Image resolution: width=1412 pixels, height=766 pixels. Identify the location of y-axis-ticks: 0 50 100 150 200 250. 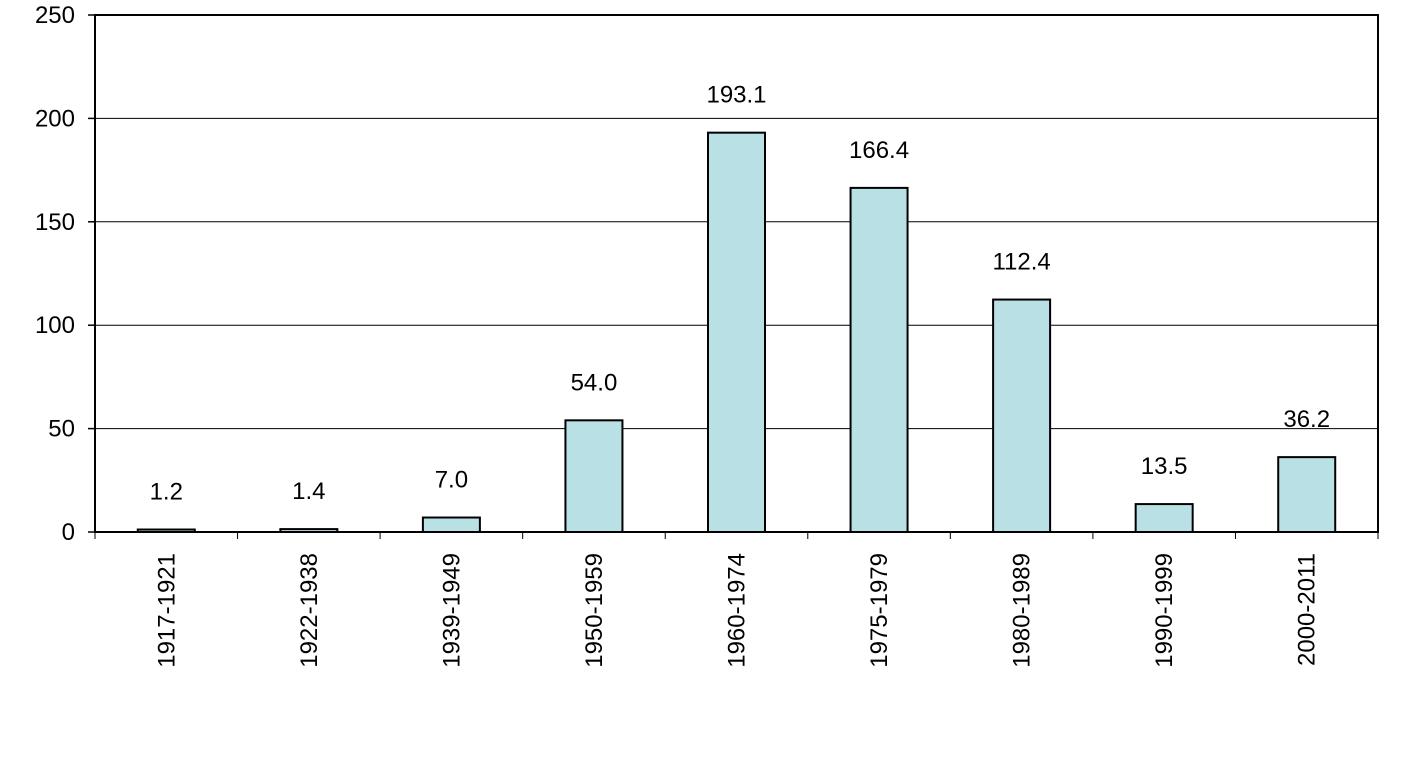
(65, 274).